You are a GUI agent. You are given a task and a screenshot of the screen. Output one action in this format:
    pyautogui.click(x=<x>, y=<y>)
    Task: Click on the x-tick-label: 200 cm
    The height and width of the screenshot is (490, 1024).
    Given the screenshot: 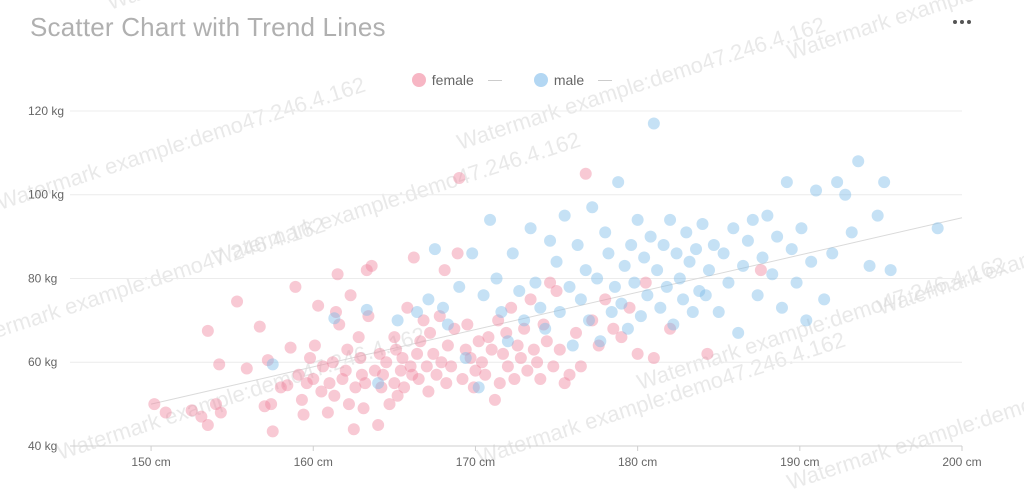 What is the action you would take?
    pyautogui.click(x=961, y=462)
    